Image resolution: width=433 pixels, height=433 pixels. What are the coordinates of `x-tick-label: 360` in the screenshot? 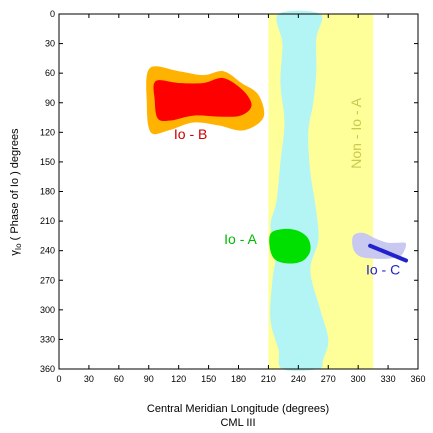 It's located at (417, 379).